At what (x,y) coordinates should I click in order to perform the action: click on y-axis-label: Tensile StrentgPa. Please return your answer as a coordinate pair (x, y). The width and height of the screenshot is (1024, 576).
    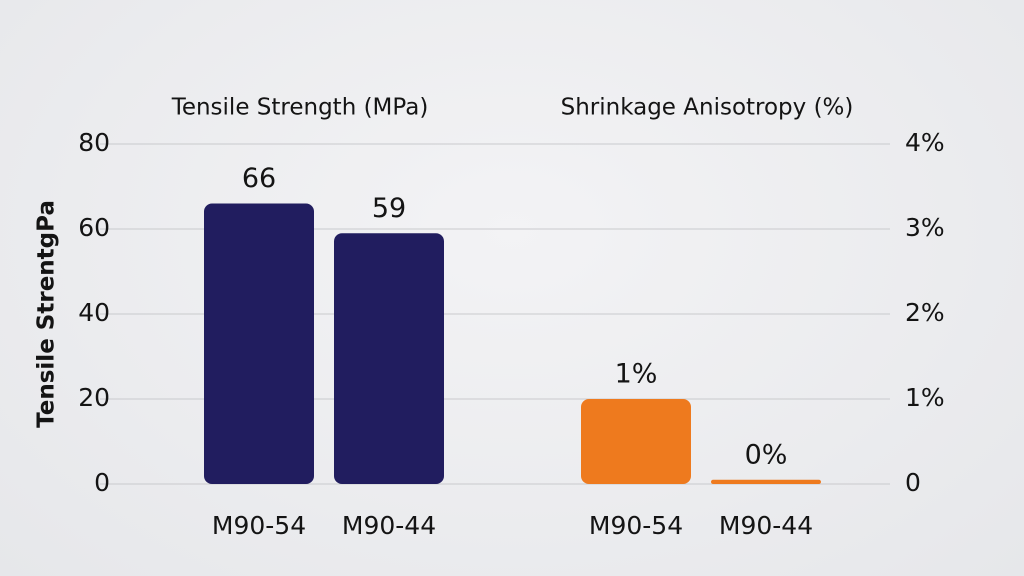
    Looking at the image, I should click on (47, 314).